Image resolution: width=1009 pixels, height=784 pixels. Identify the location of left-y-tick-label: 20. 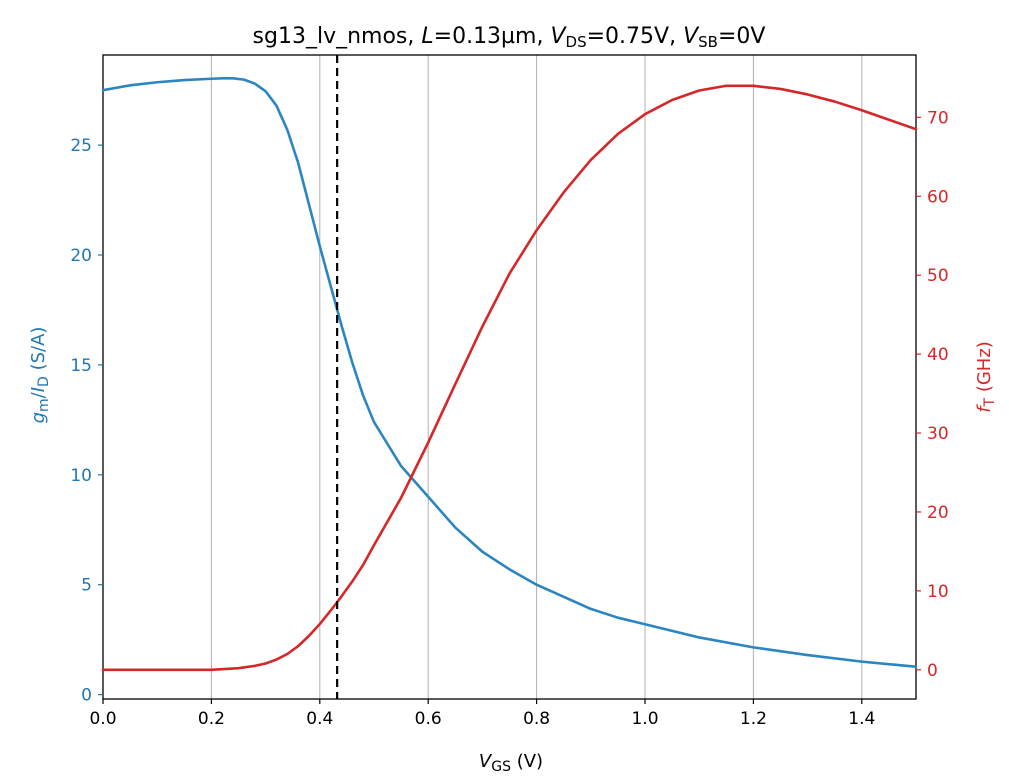
(81, 256).